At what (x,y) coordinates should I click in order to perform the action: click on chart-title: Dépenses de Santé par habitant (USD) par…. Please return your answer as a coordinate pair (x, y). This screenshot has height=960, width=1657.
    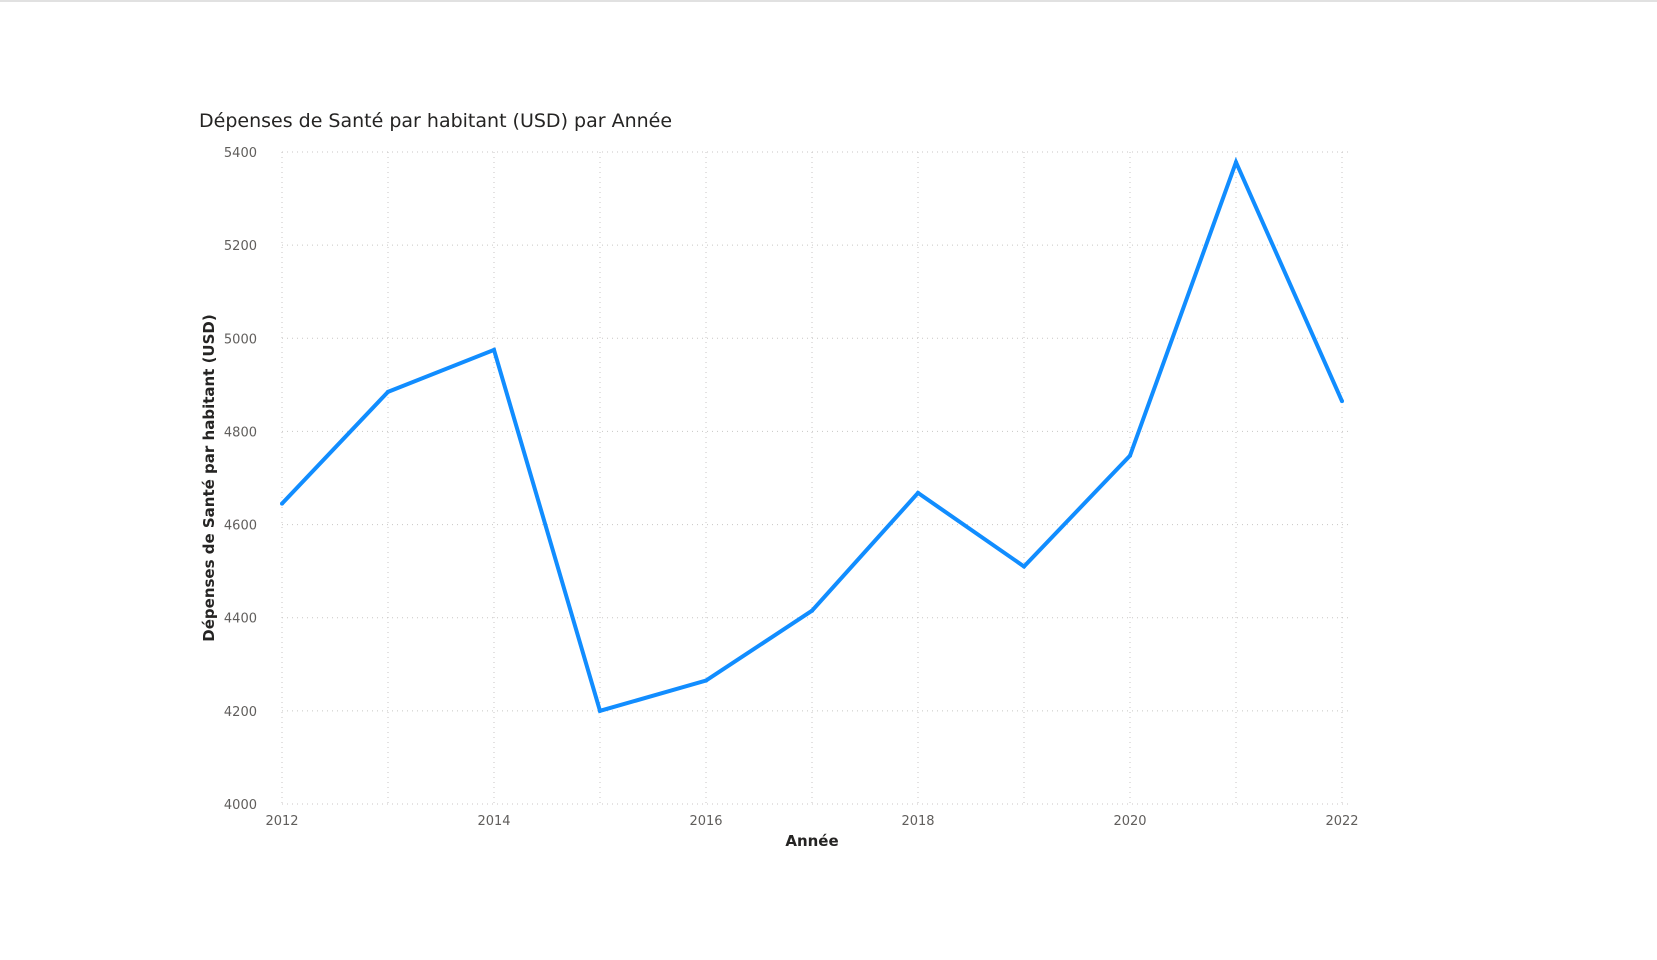
    Looking at the image, I should click on (436, 121).